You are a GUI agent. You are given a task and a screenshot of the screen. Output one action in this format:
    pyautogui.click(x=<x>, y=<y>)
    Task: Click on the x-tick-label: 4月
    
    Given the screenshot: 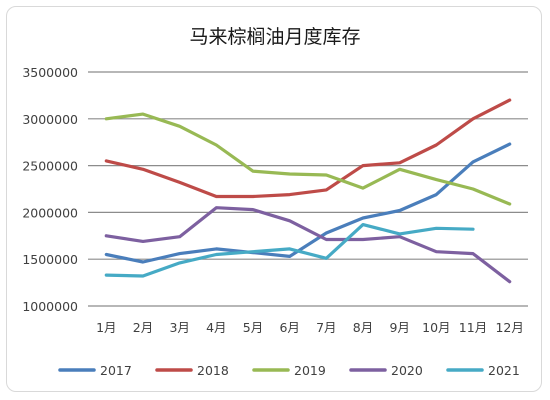 What is the action you would take?
    pyautogui.click(x=216, y=327)
    